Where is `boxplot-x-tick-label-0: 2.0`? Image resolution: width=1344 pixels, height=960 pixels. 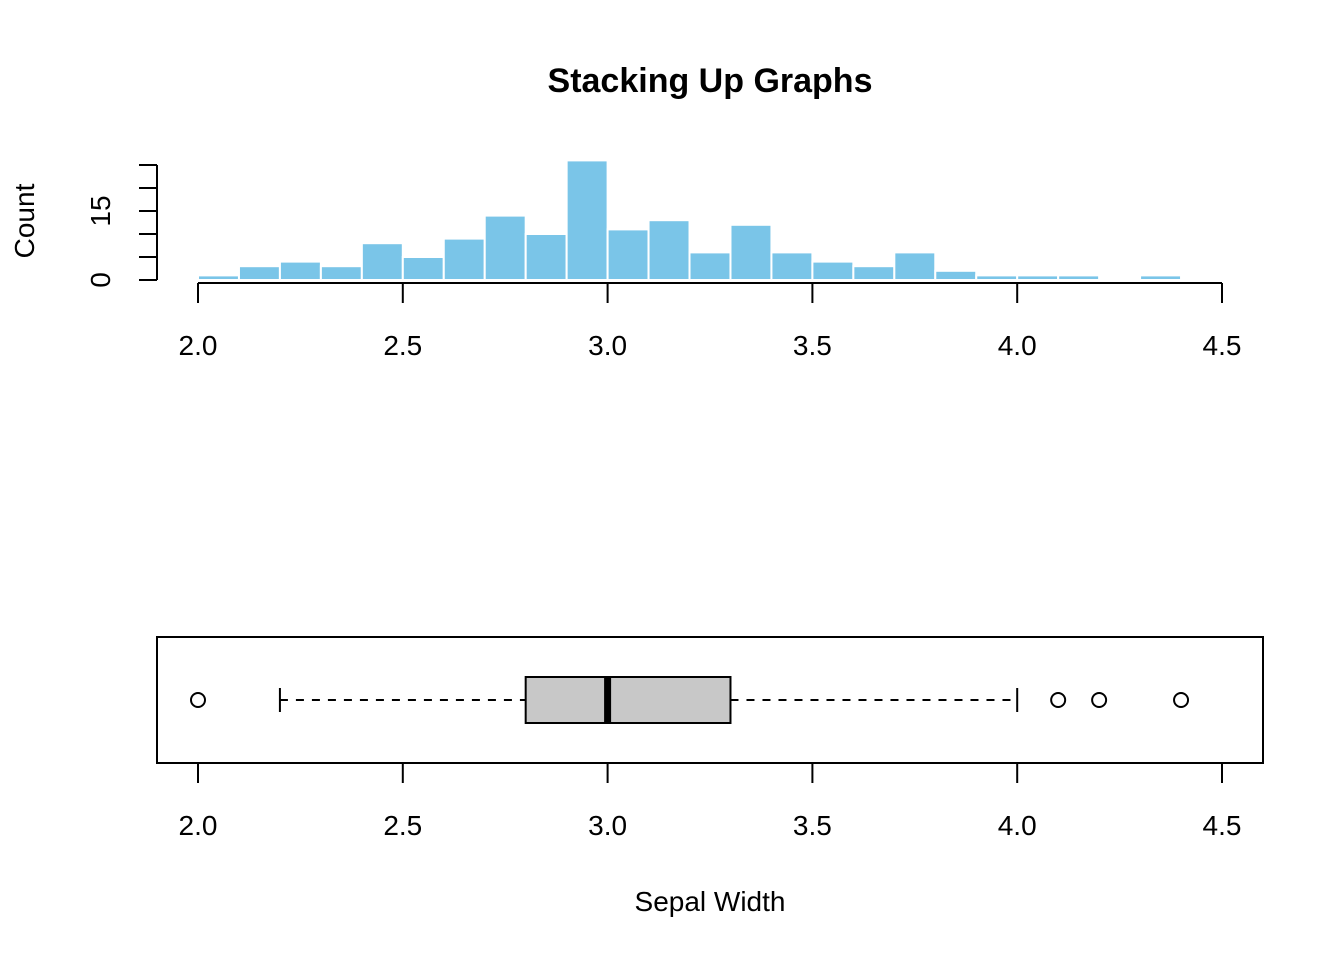 boxplot-x-tick-label-0: 2.0 is located at coordinates (198, 825).